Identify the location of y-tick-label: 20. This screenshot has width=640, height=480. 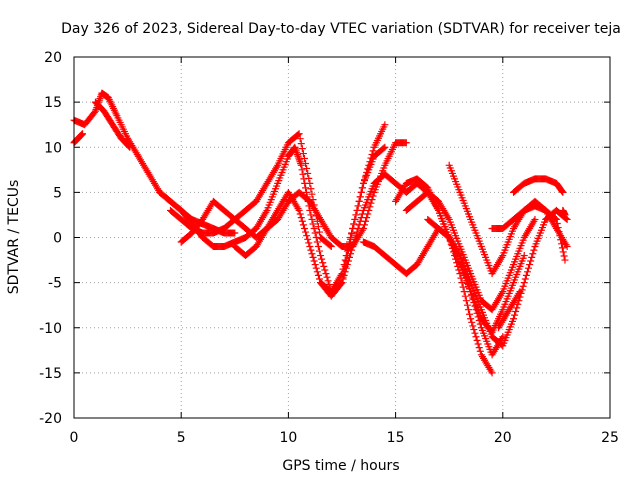
(53, 58).